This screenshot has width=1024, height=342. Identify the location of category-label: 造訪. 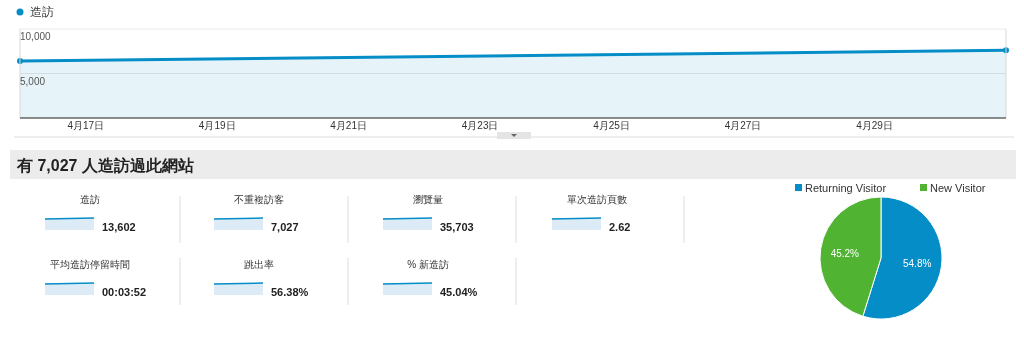
(90, 199).